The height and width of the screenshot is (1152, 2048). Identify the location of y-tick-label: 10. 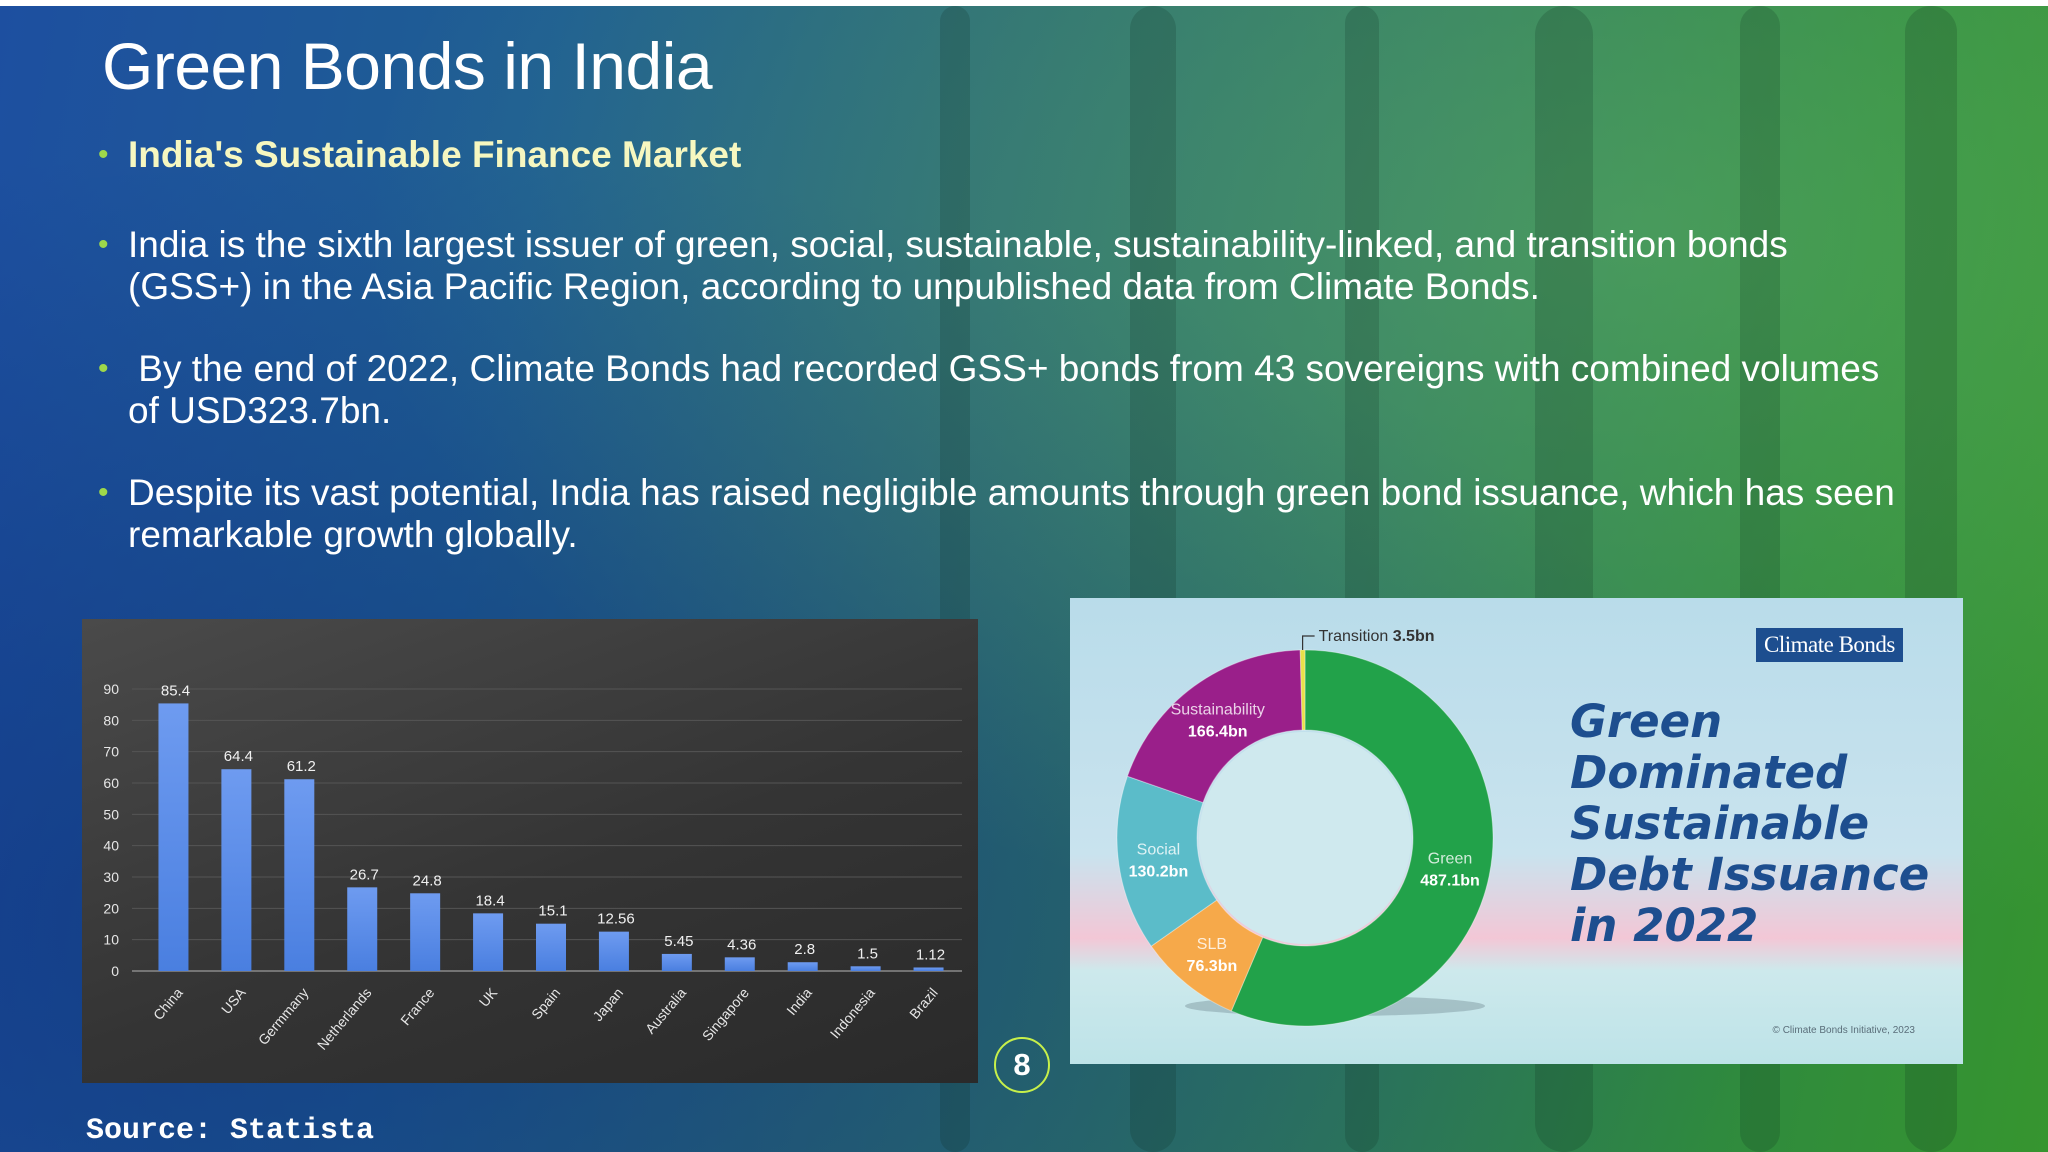
(111, 940).